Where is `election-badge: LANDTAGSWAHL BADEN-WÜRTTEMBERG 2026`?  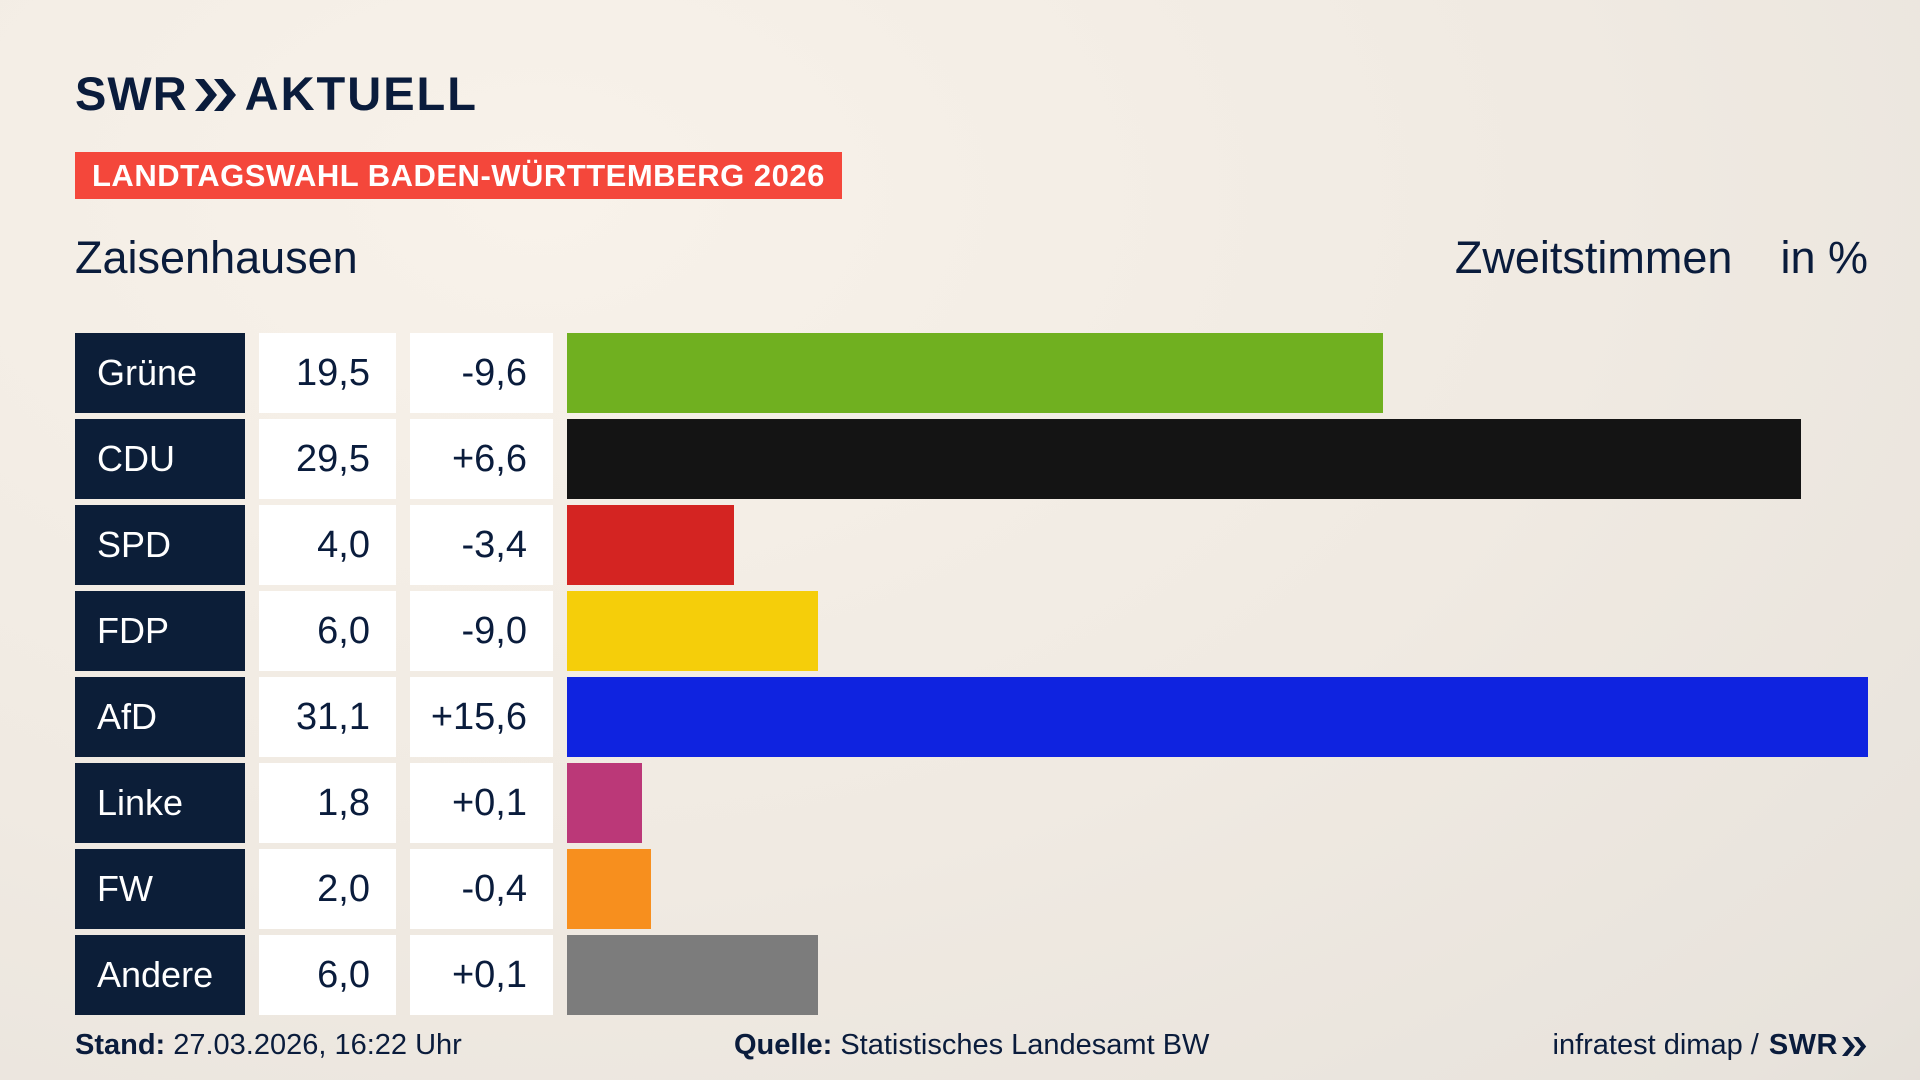
election-badge: LANDTAGSWAHL BADEN-WÜRTTEMBERG 2026 is located at coordinates (458, 175).